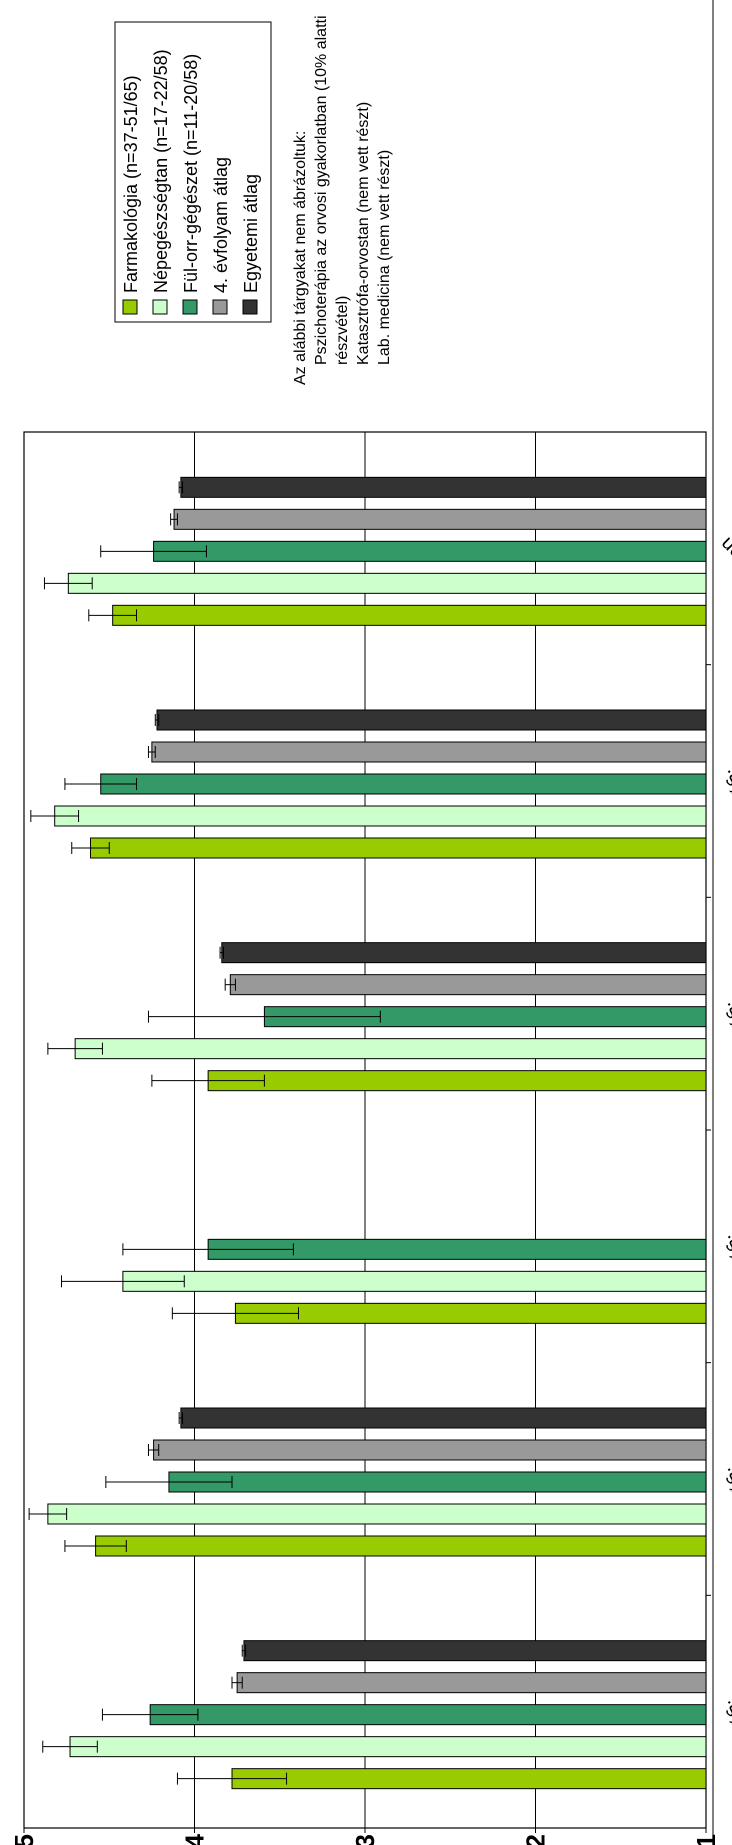 This screenshot has height=1845, width=732. I want to click on legend-label: Farmakológia (n=37-51/65), so click(131, 184).